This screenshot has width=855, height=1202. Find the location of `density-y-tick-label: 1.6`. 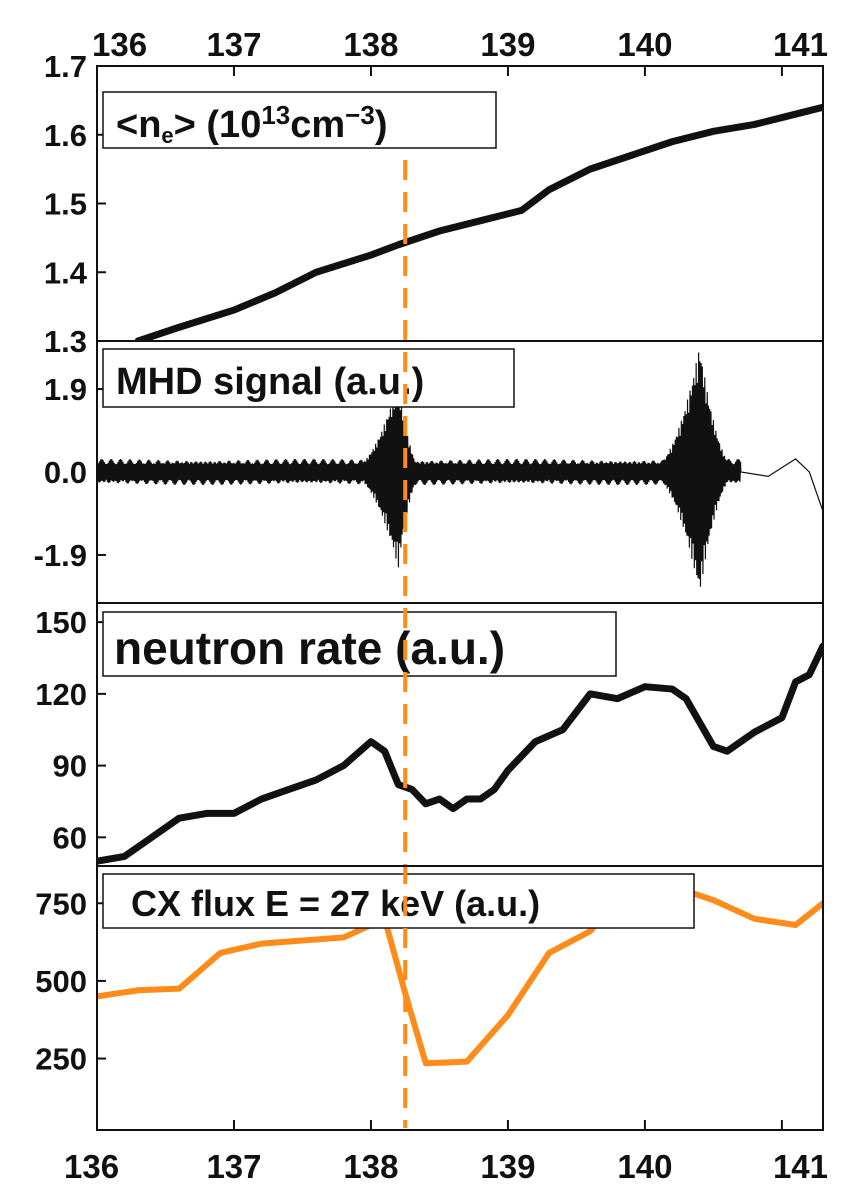

density-y-tick-label: 1.6 is located at coordinates (65, 135).